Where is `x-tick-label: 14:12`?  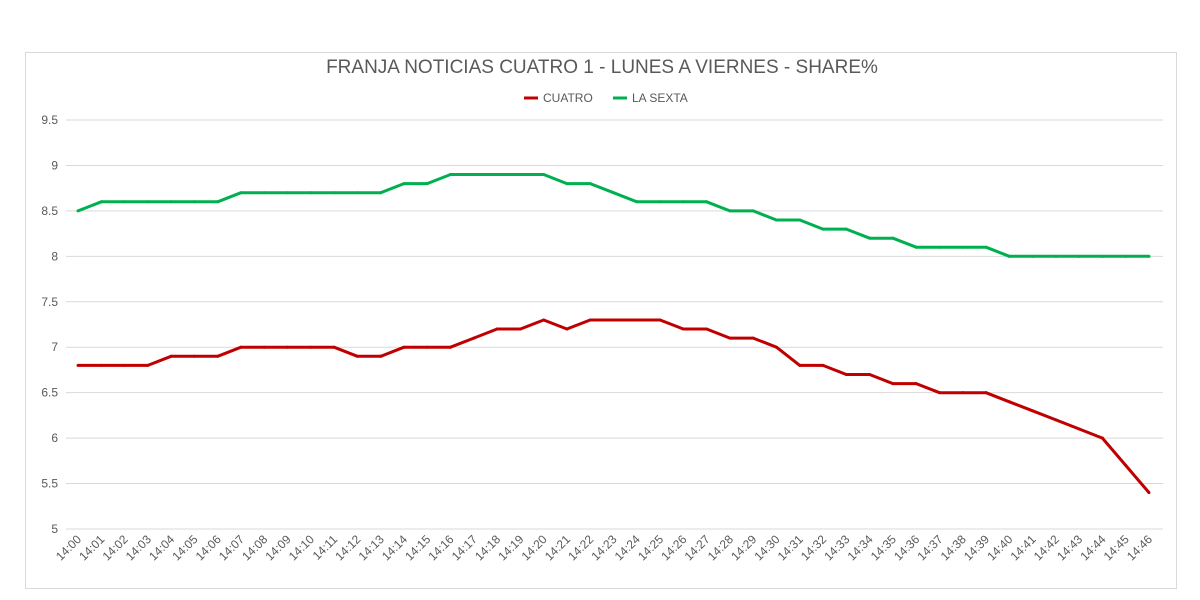 x-tick-label: 14:12 is located at coordinates (347, 547).